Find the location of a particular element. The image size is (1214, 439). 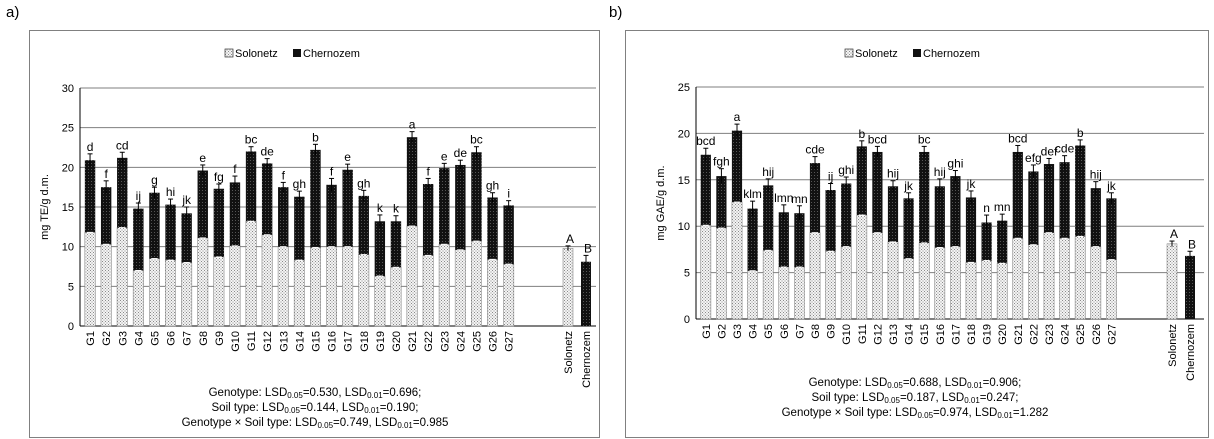

bar-chernozem-G22 is located at coordinates (428, 219).